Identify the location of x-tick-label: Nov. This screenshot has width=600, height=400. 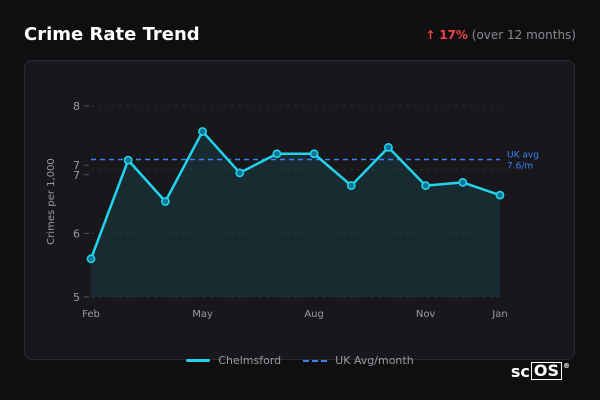
(426, 314).